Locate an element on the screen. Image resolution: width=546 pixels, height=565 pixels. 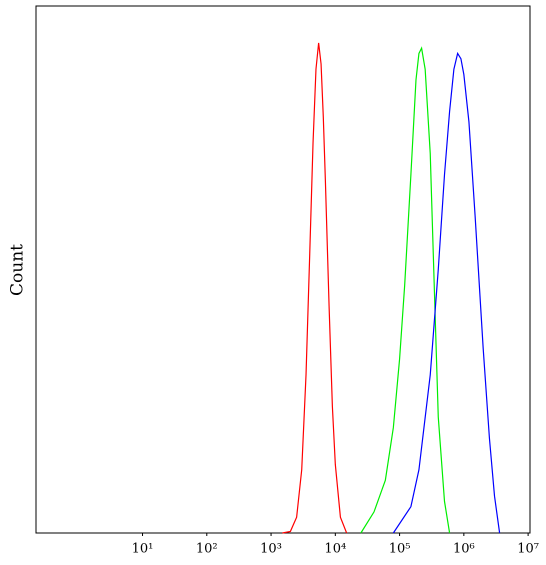
y-axis-label: Count is located at coordinates (18, 270).